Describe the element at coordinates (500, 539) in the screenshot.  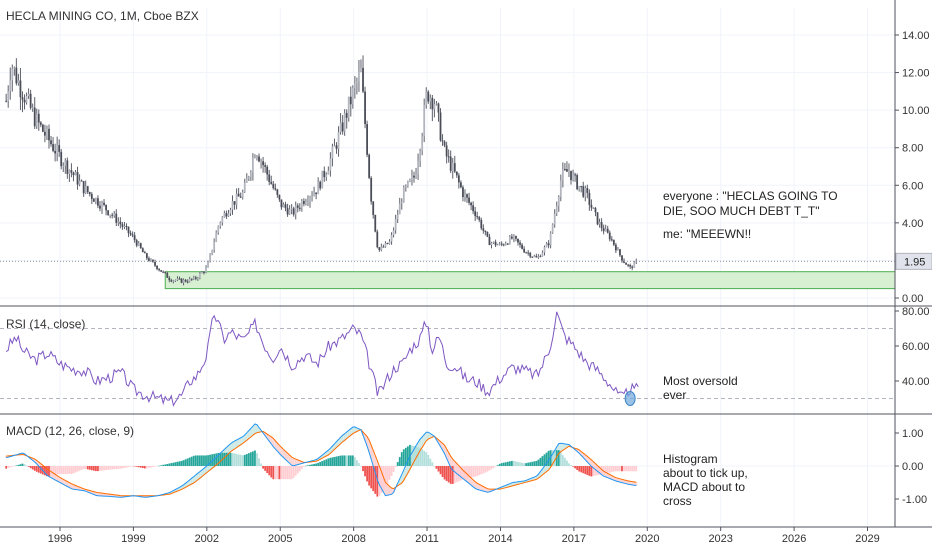
I see `time-axis-label: 2014` at that location.